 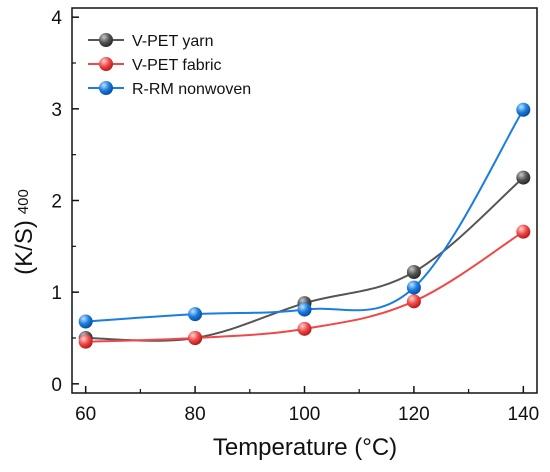 What do you see at coordinates (65, 202) in the screenshot?
I see `y-axis-ticks: 0 1 2 3 4` at bounding box center [65, 202].